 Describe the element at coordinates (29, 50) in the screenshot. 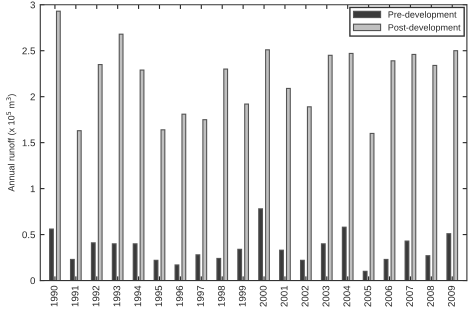

I see `y-tick-label: 2.5` at that location.